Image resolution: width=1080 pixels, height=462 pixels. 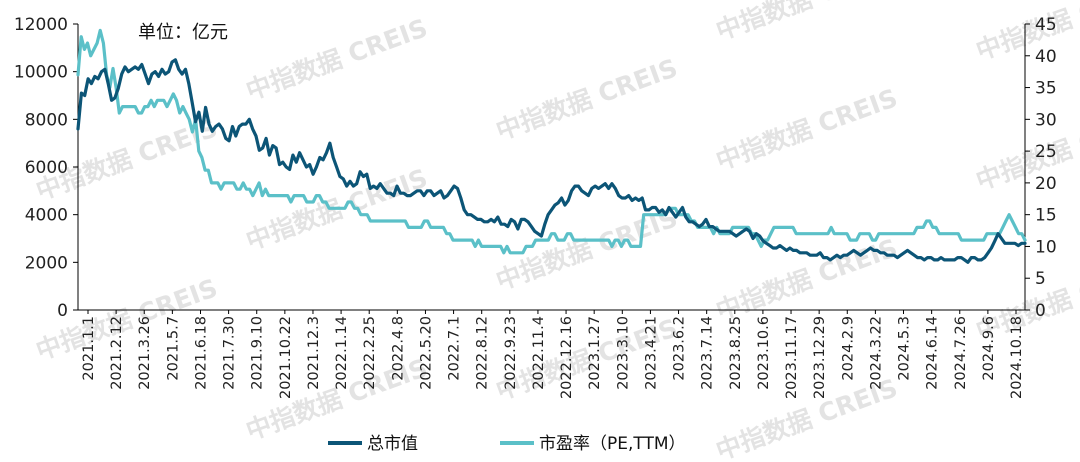 I want to click on left-tick-label: 0, so click(x=62, y=311).